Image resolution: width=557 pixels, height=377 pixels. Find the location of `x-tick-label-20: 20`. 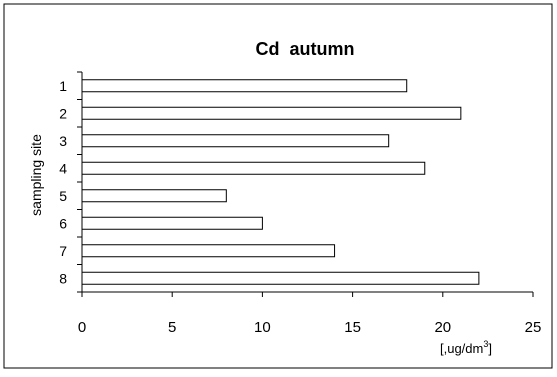

x-tick-label-20: 20 is located at coordinates (442, 327).